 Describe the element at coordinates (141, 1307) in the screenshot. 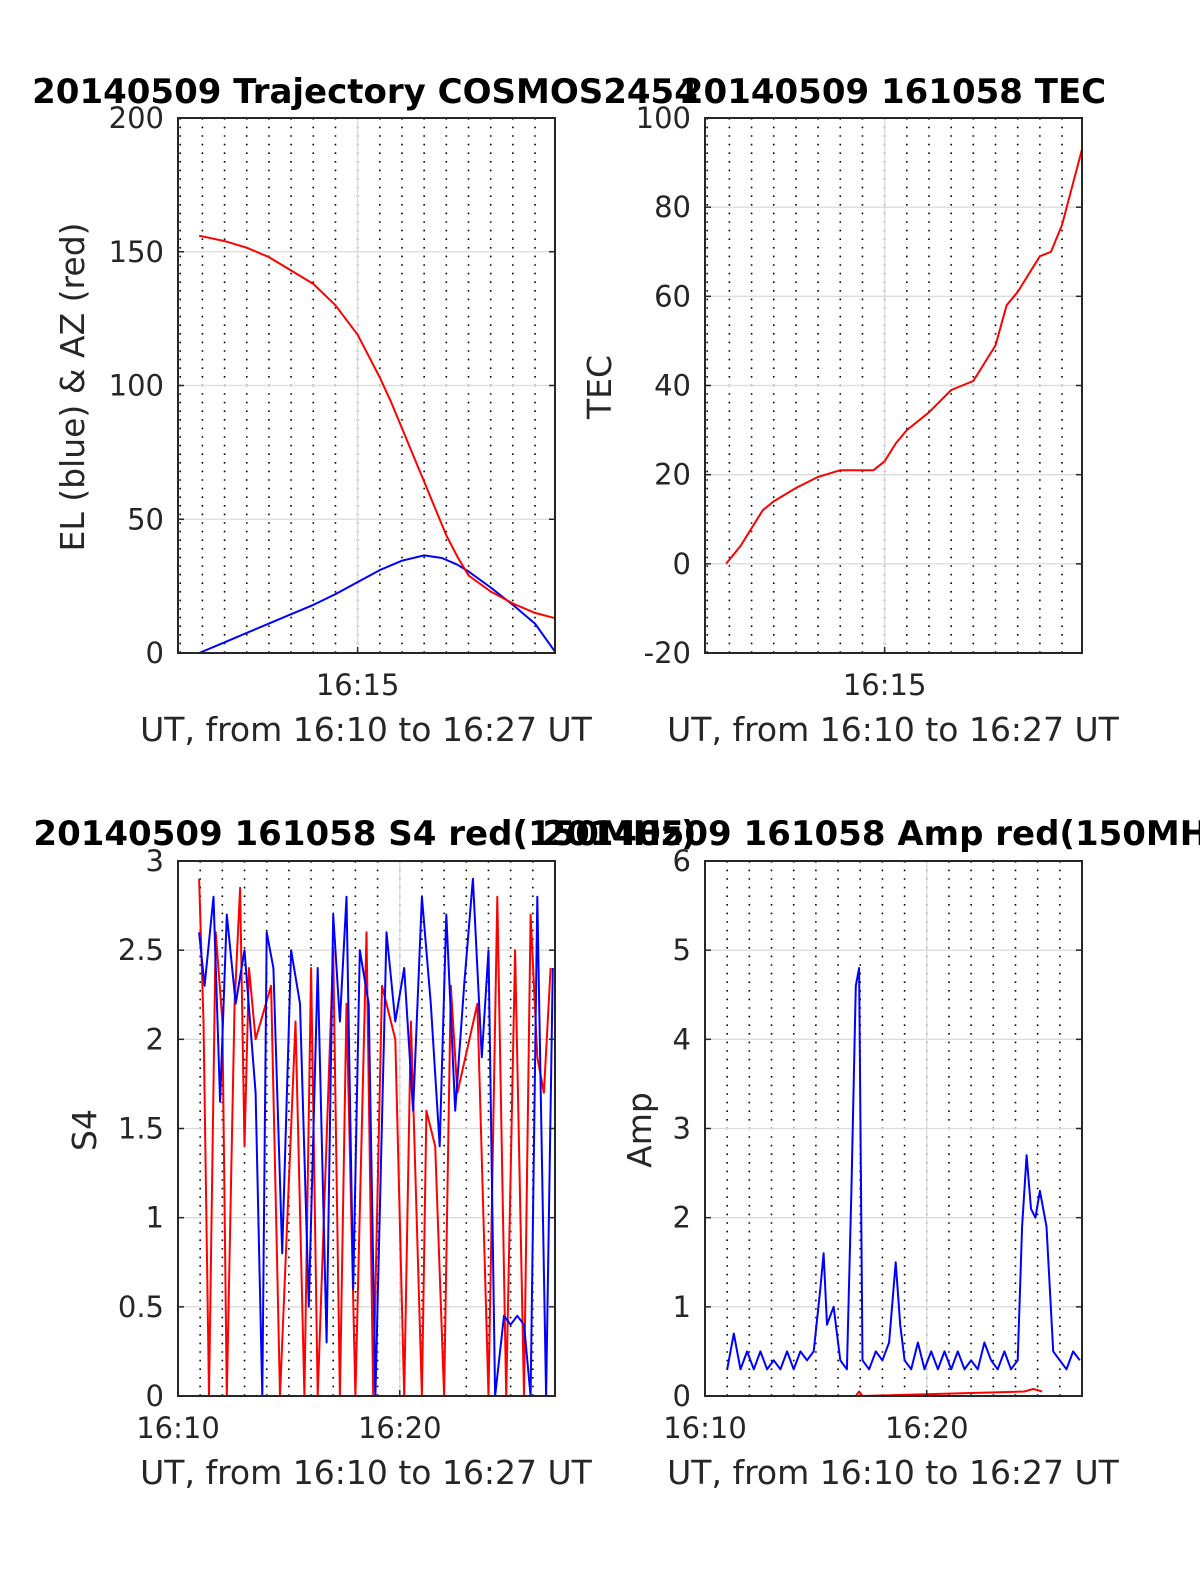

I see `y-tick-label: 0.5` at that location.